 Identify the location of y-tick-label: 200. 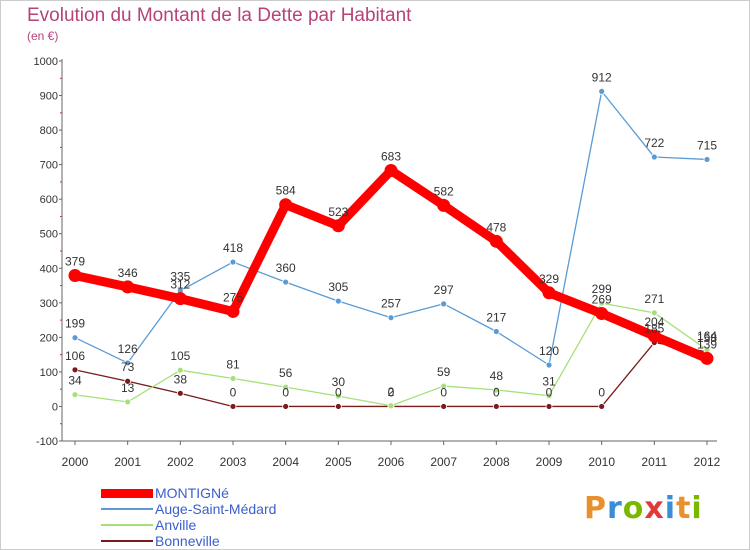
(49, 338).